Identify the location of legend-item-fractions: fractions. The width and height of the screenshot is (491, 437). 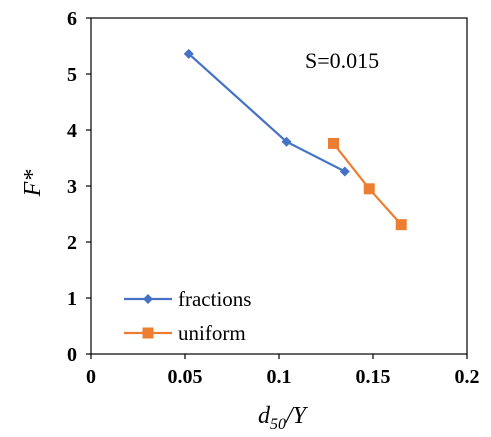
(187, 299).